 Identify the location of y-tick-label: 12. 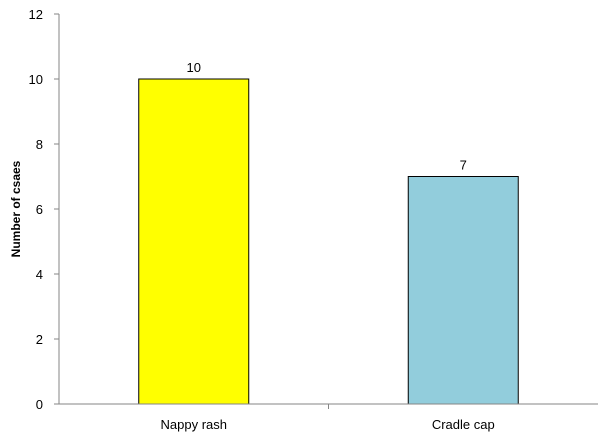
(36, 14).